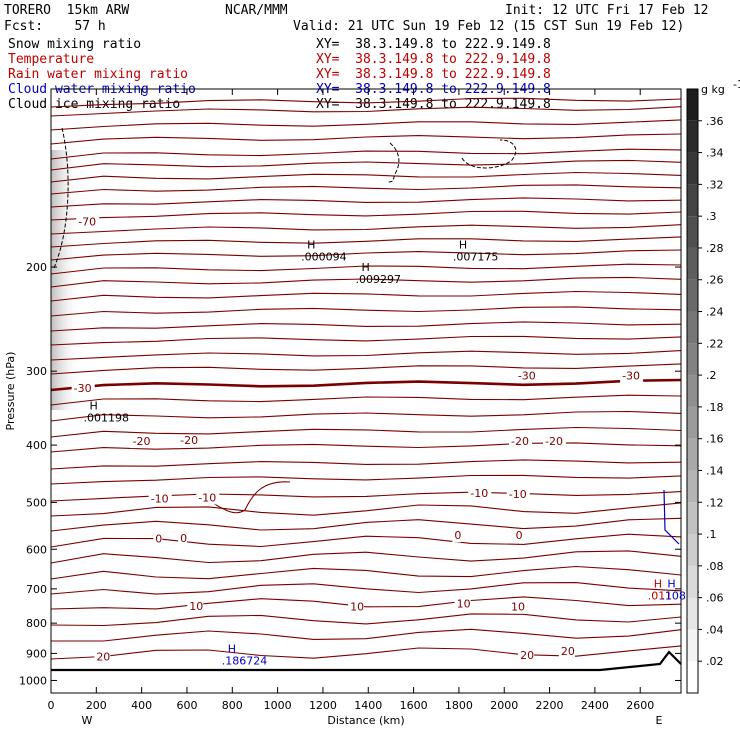 This screenshot has height=740, width=740. Describe the element at coordinates (527, 376) in the screenshot. I see `temperature-contour-label: -30` at that location.